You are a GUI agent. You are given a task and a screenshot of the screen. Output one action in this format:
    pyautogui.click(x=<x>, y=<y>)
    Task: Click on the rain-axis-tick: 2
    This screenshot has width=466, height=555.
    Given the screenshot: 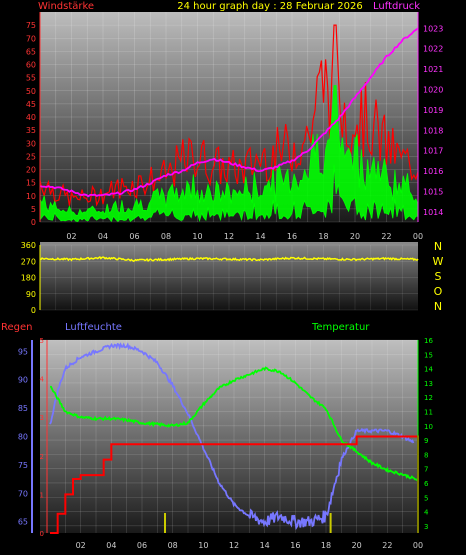 What is the action you would take?
    pyautogui.click(x=42, y=457)
    